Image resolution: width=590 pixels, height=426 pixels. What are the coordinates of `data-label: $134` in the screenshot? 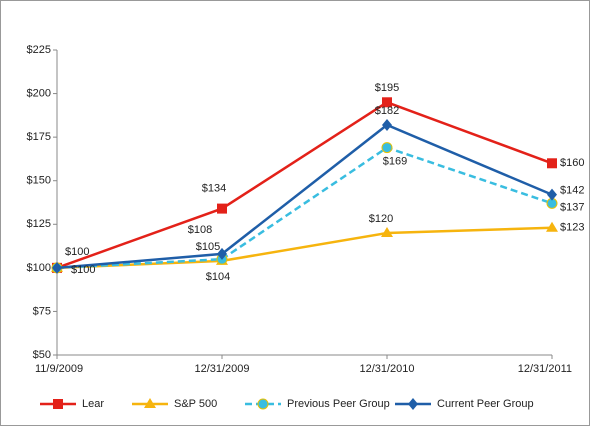 It's located at (214, 189).